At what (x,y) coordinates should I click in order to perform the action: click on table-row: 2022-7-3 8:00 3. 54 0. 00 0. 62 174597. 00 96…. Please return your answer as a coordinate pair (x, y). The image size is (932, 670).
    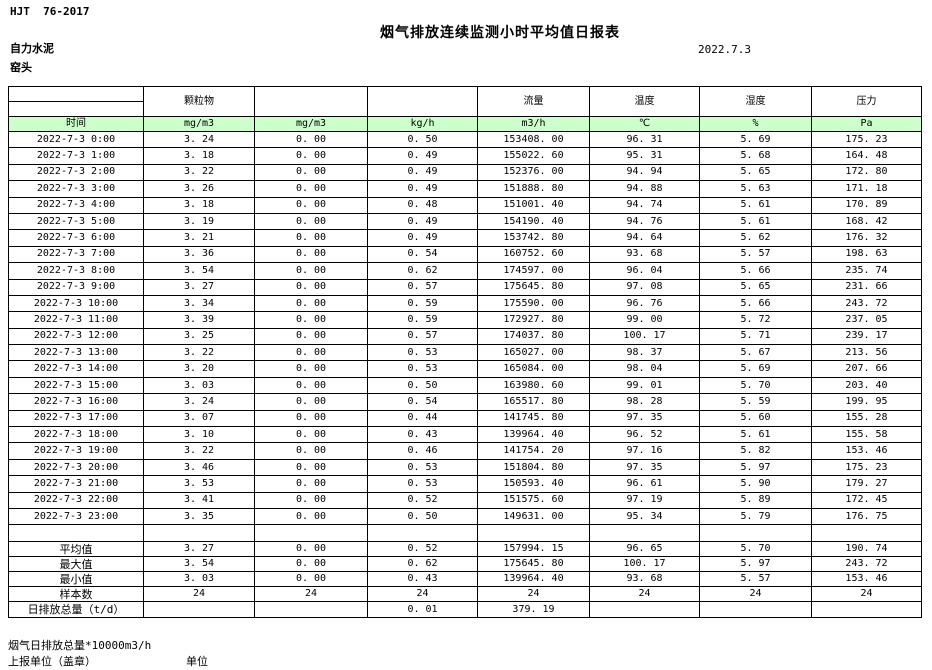
    Looking at the image, I should click on (465, 271).